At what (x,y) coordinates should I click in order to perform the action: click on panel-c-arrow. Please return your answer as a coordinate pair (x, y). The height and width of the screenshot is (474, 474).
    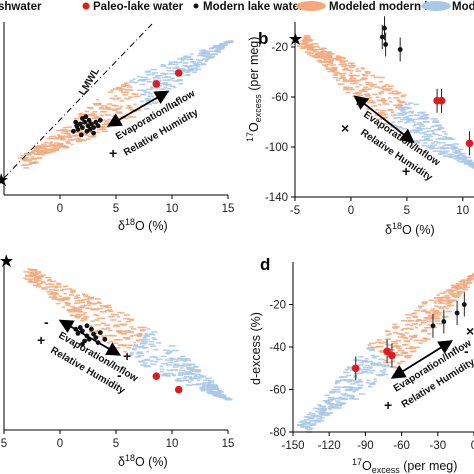
    Looking at the image, I should click on (90, 337).